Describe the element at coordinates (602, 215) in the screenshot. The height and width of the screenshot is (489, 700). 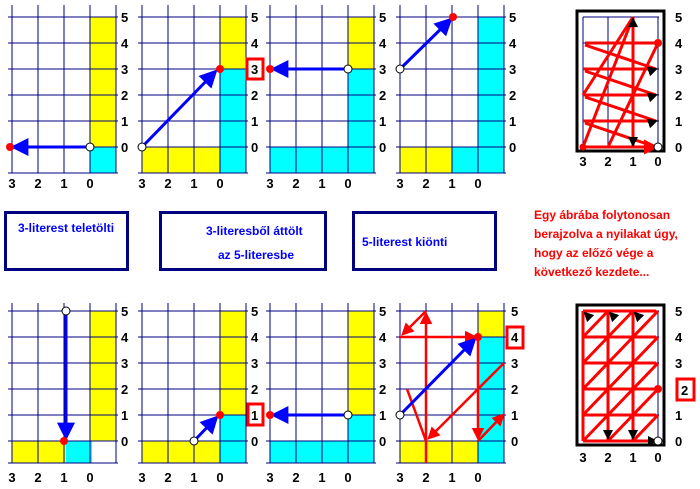
I see `note-line-1: Egy ábrába folytonosan` at that location.